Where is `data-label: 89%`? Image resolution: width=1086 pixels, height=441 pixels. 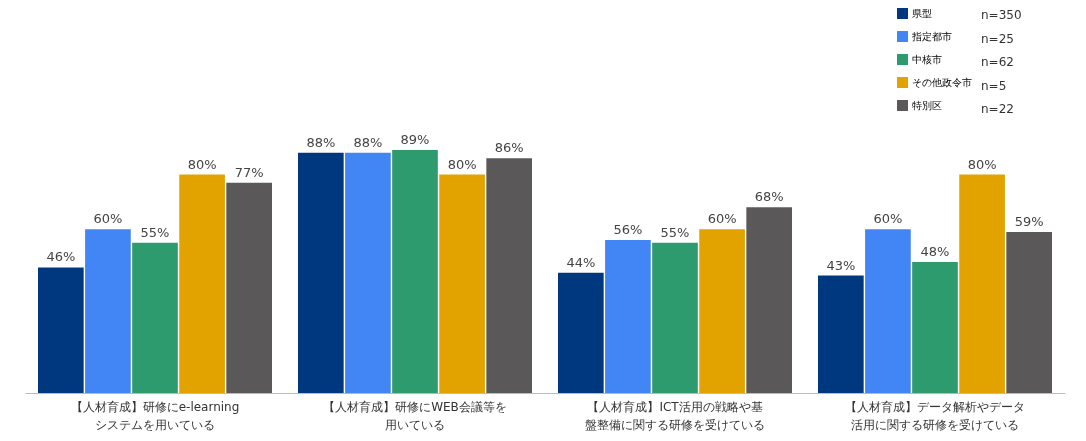
data-label: 89% is located at coordinates (415, 139).